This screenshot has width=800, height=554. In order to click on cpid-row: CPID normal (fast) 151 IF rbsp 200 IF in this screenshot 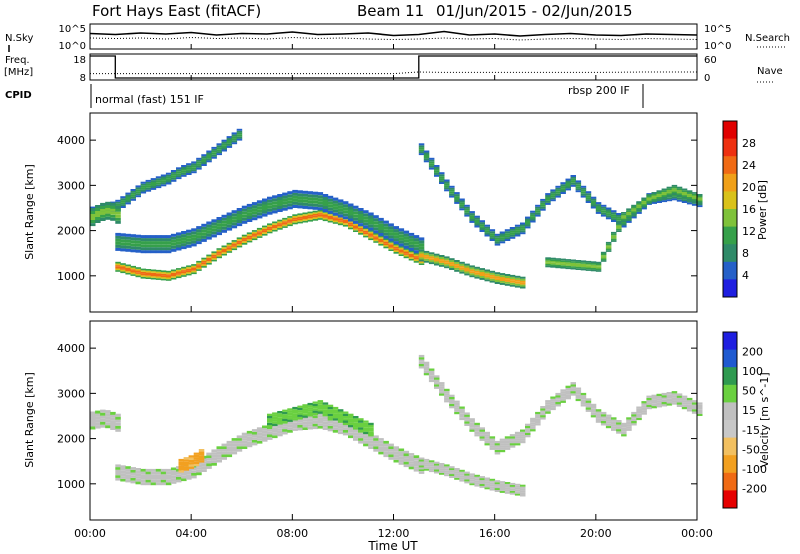, I will do `click(324, 96)`.